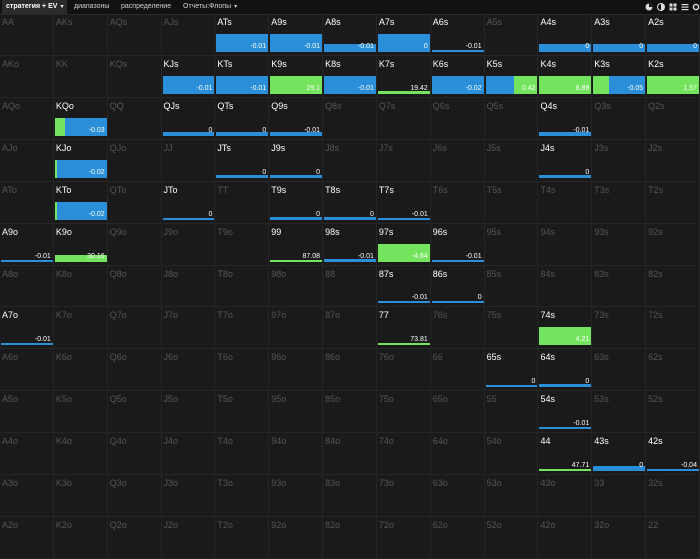  I want to click on hand-cell-qts: QTs 0, so click(242, 118).